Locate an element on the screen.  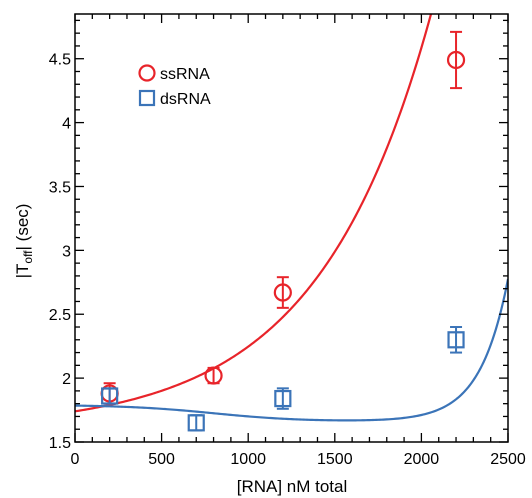
y-tick-label: 1.5 is located at coordinates (60, 443).